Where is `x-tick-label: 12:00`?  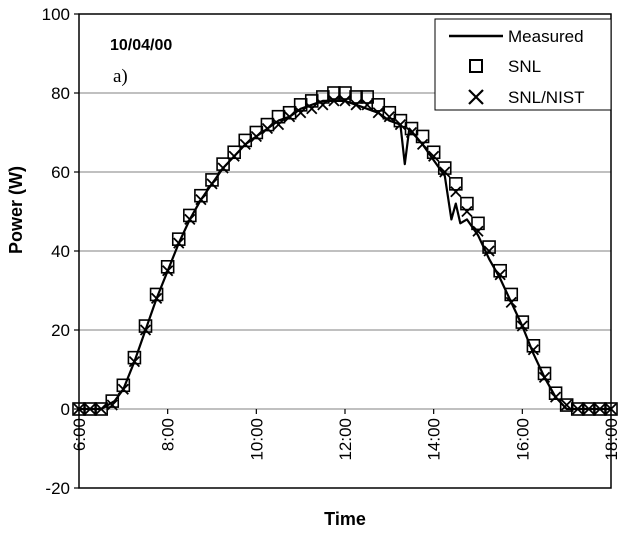 x-tick-label: 12:00 is located at coordinates (345, 439).